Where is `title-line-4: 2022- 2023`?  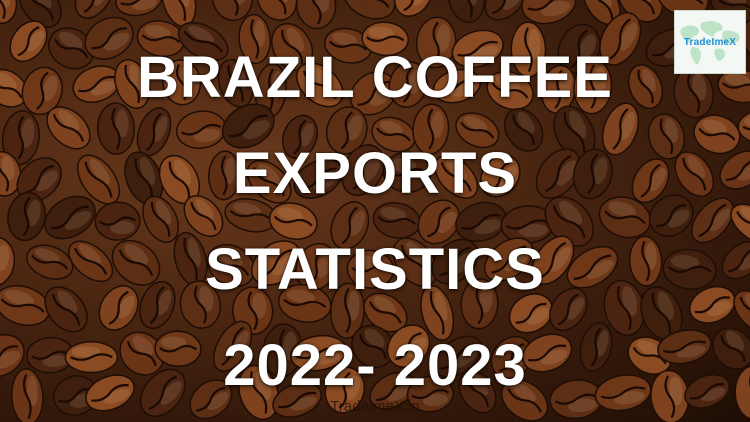
title-line-4: 2022- 2023 is located at coordinates (375, 365).